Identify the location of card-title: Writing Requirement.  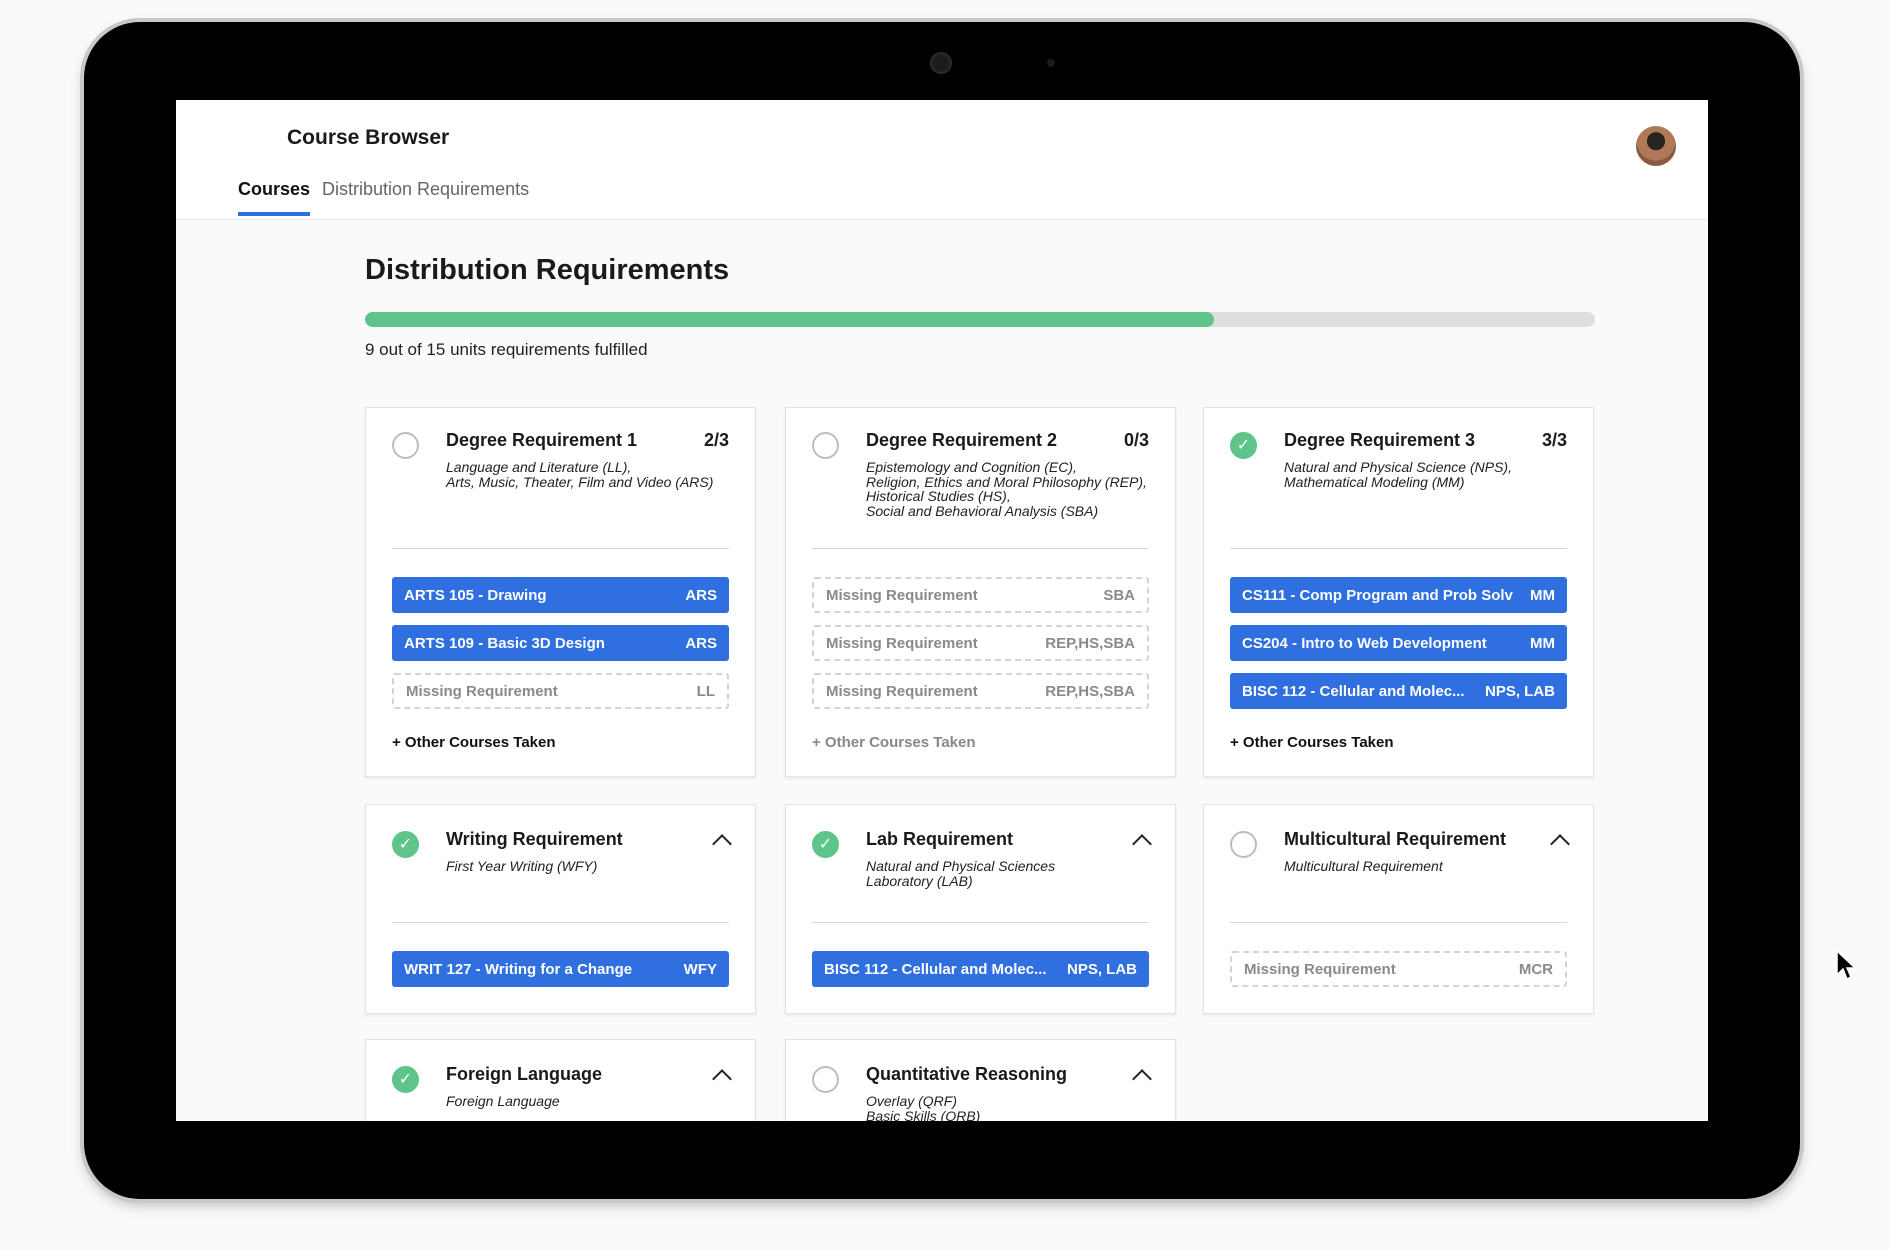
(534, 839).